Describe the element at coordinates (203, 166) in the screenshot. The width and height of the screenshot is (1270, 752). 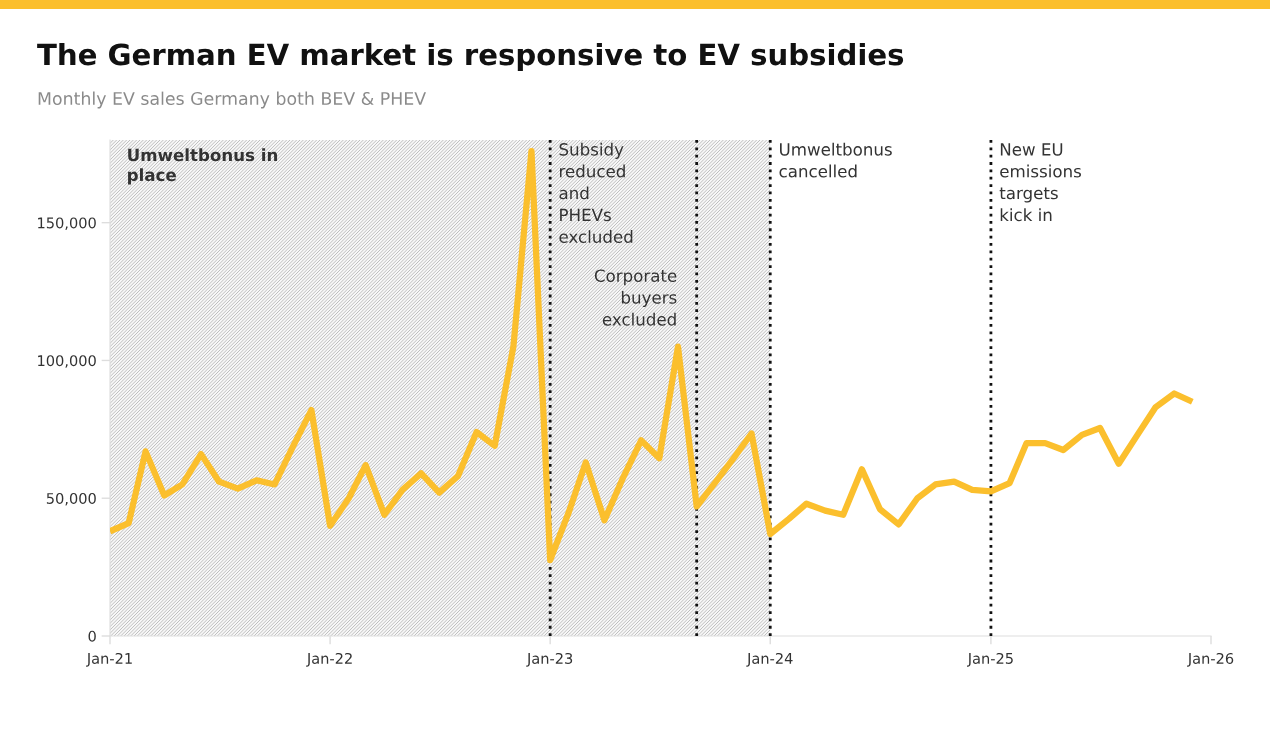
I see `band-label: Umweltbonus in place` at that location.